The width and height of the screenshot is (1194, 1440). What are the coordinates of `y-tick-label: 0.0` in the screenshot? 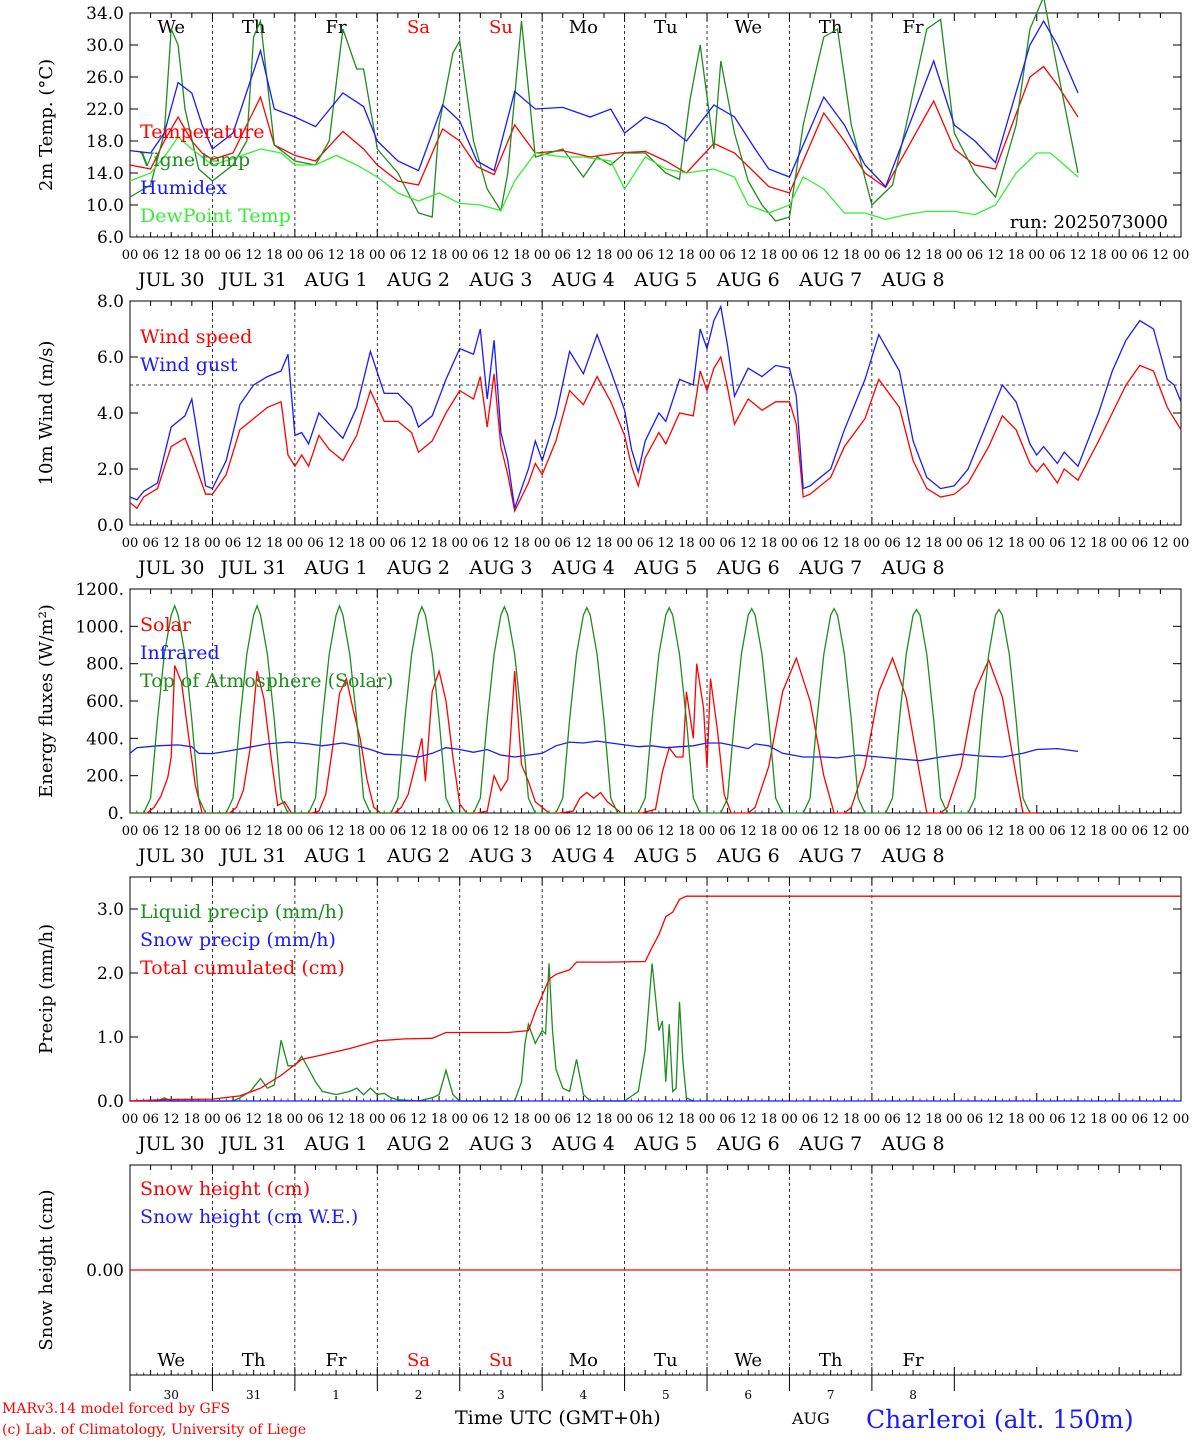 It's located at (110, 1102).